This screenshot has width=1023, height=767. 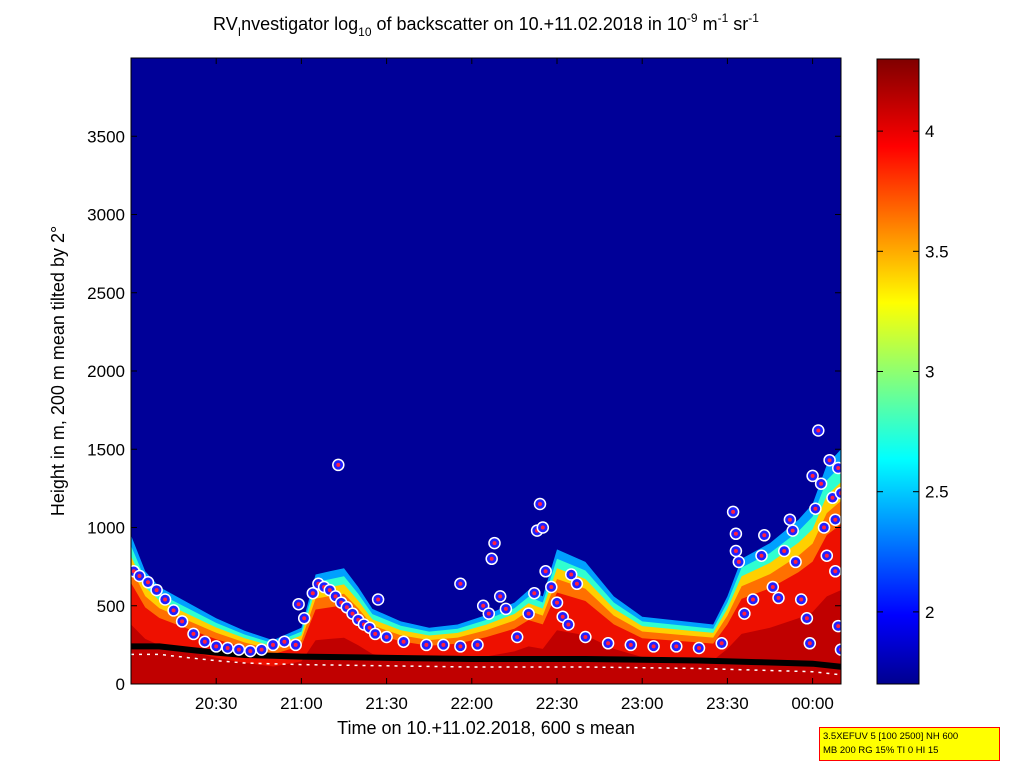 I want to click on x-tick-label: 21:00, so click(x=301, y=703).